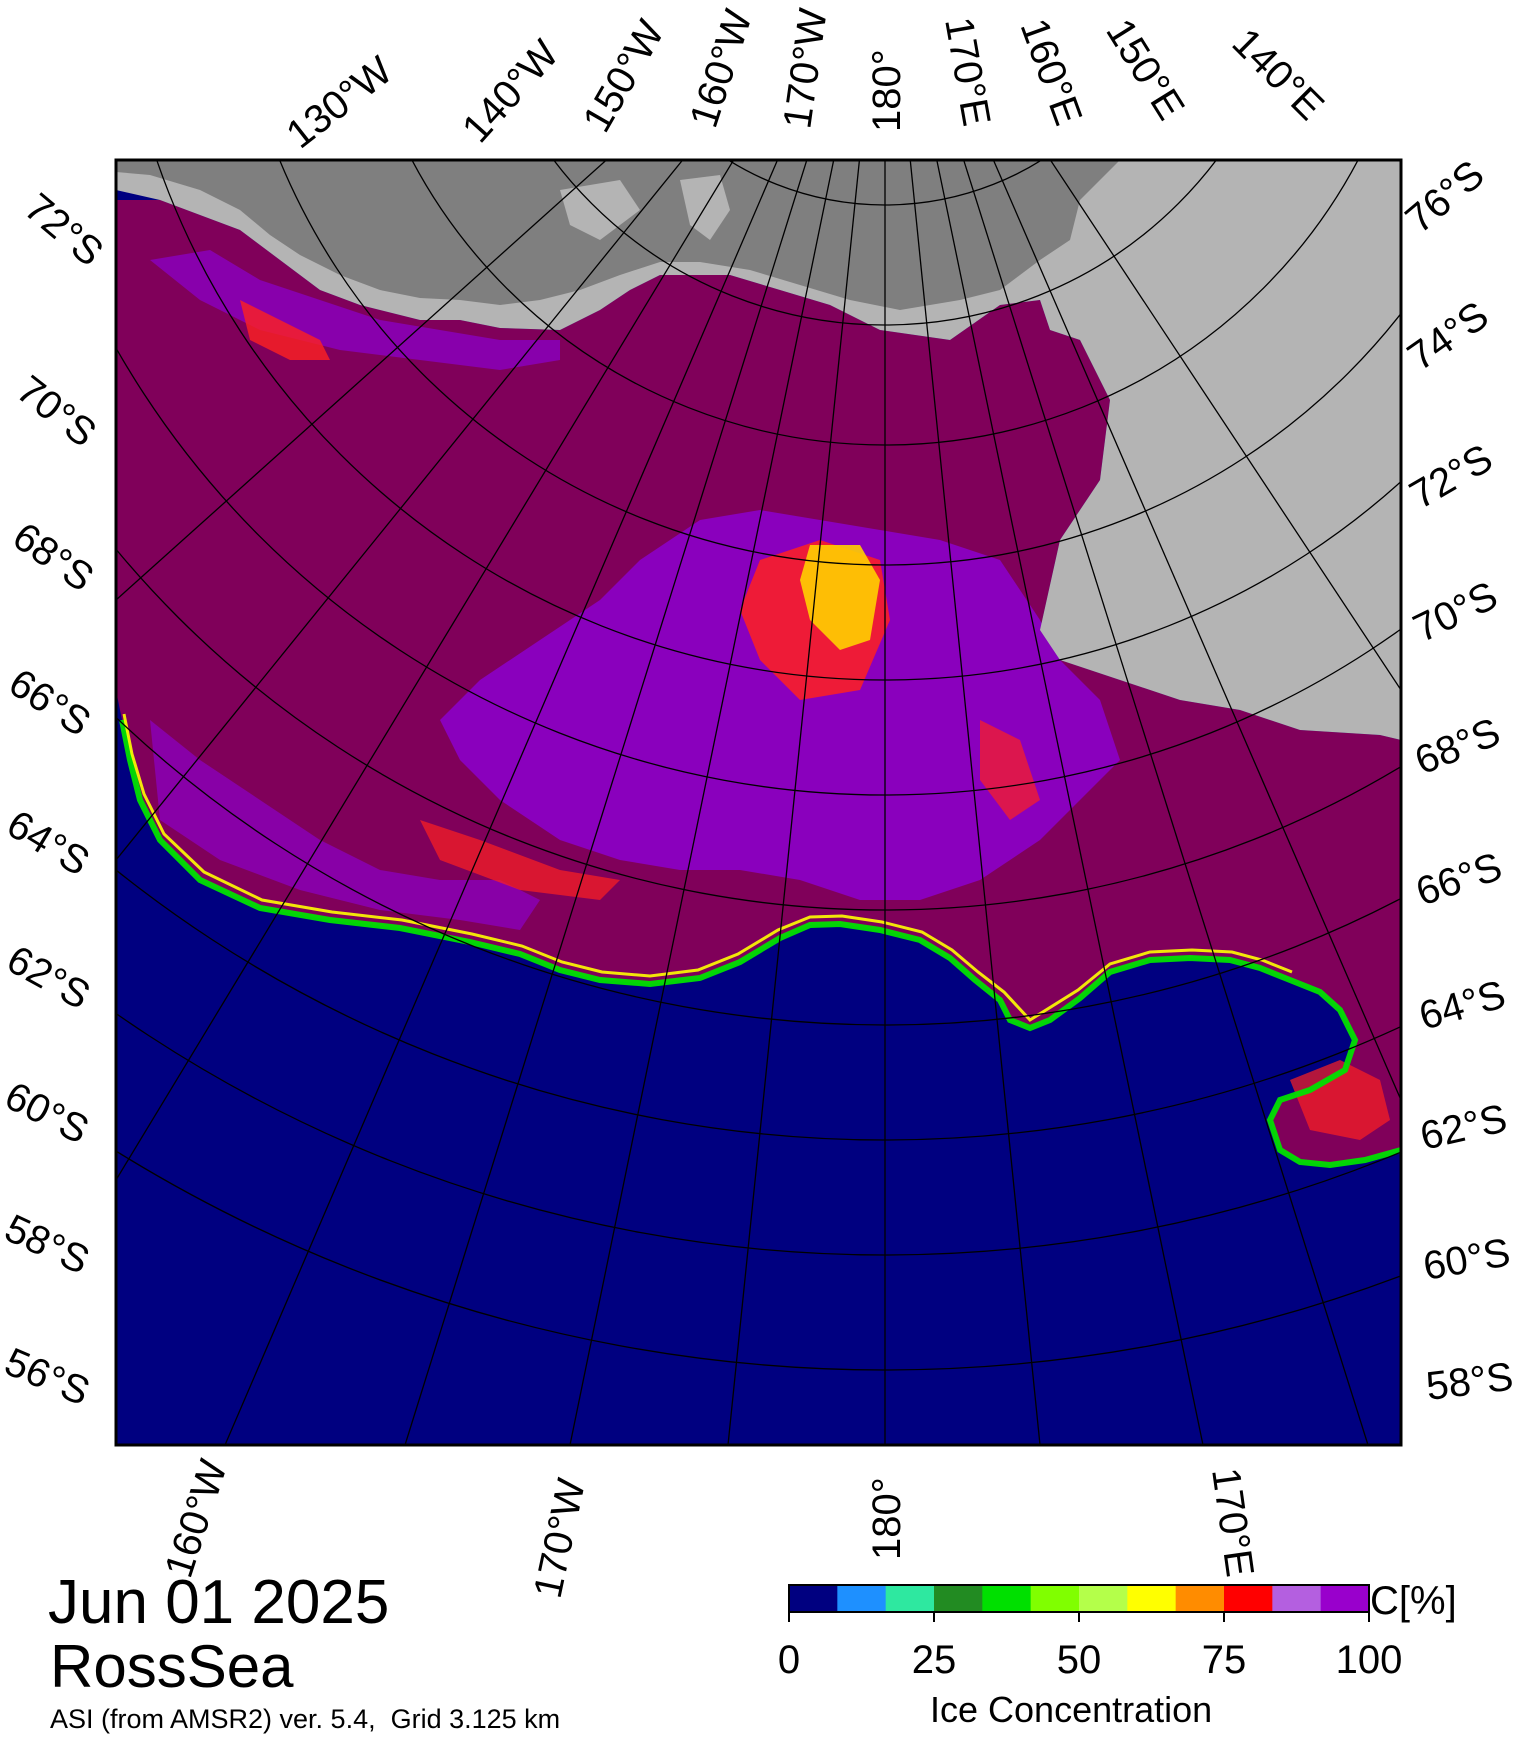 Image resolution: width=1520 pixels, height=1737 pixels. What do you see at coordinates (1462, 1005) in the screenshot?
I see `lat-label-right: 64°S` at bounding box center [1462, 1005].